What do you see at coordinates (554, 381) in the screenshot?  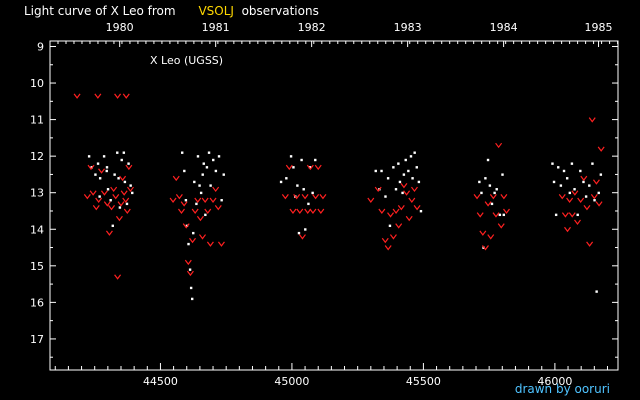 I see `x-tick-label: 46000` at bounding box center [554, 381].